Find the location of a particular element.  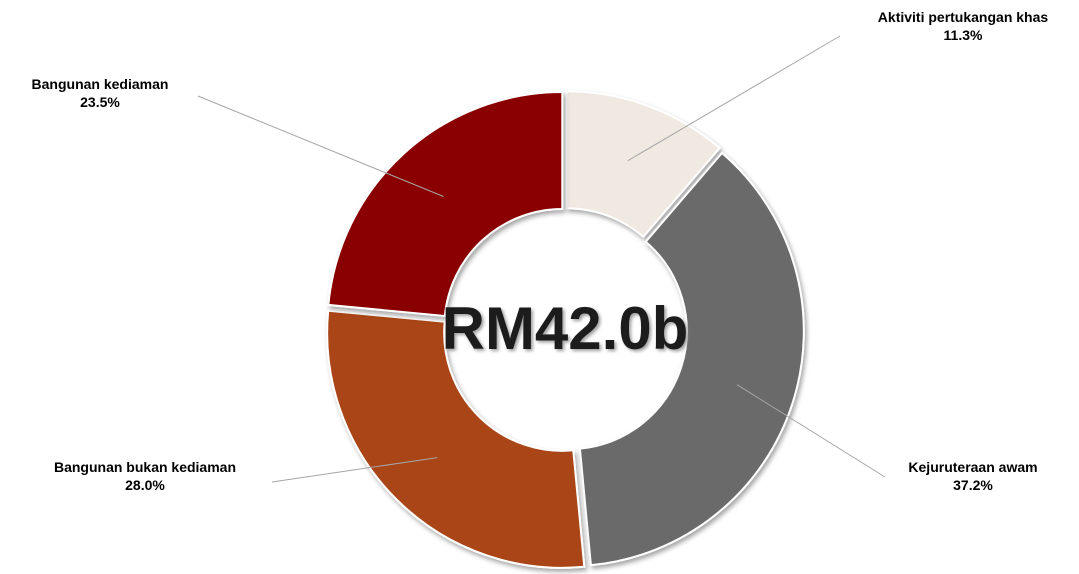

slice-value-label: 28.0% is located at coordinates (145, 485).